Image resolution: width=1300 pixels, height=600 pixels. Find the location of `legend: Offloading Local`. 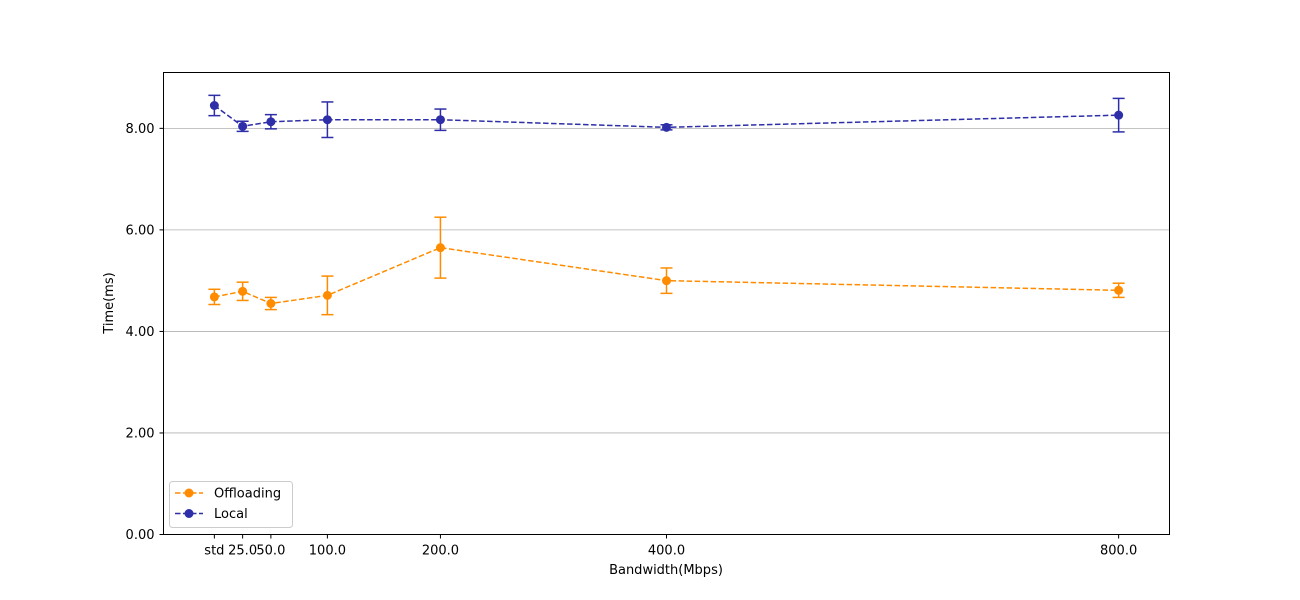

legend: Offloading Local is located at coordinates (231, 504).